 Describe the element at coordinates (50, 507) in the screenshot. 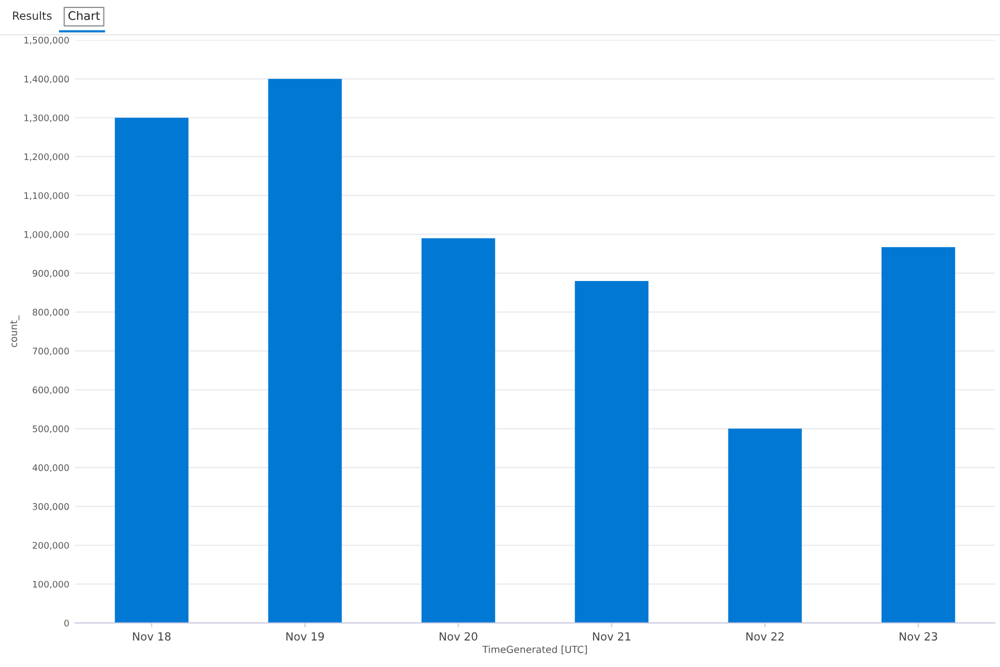

I see `y-tick-label: 300,000` at that location.